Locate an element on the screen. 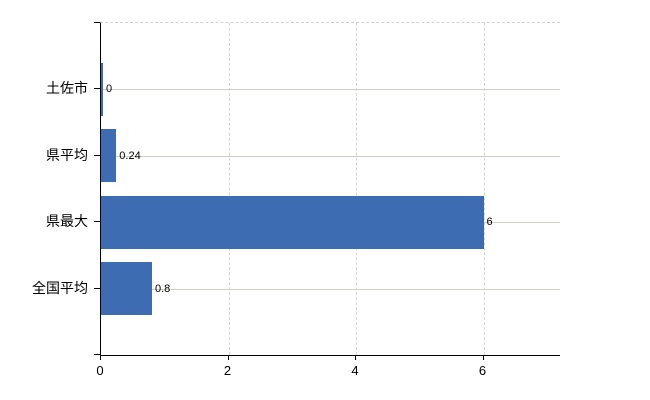 The width and height of the screenshot is (650, 400). category-label: 県平均 is located at coordinates (67, 154).